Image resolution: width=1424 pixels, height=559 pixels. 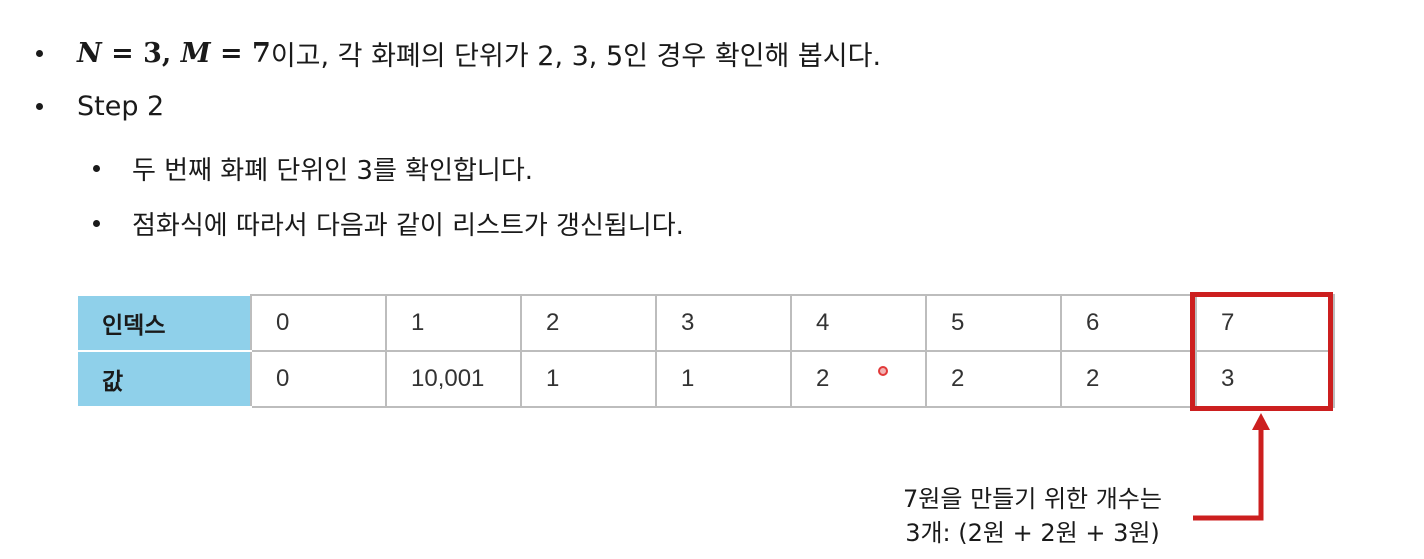 What do you see at coordinates (89, 53) in the screenshot?
I see `math-n: N` at bounding box center [89, 53].